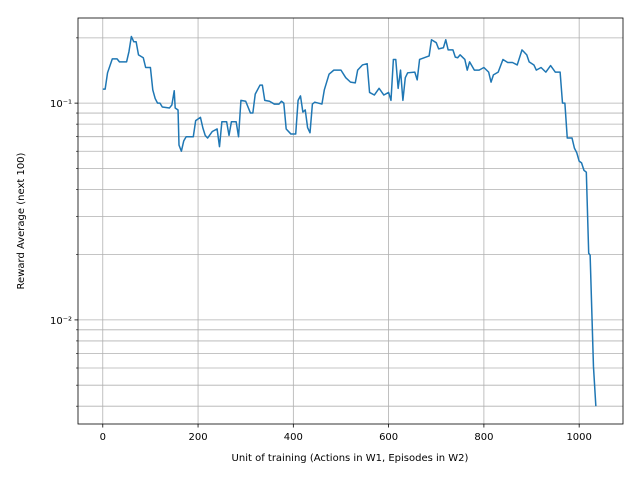 The width and height of the screenshot is (640, 484). Describe the element at coordinates (578, 437) in the screenshot. I see `x-tick-label: 1000` at that location.